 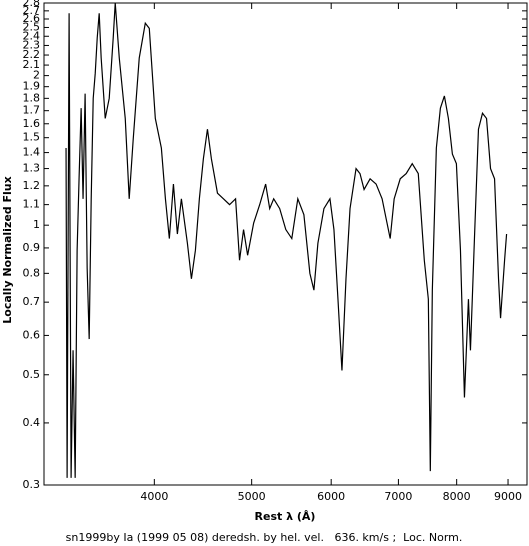 What do you see at coordinates (32, 152) in the screenshot?
I see `y-tick-label: 1.4` at bounding box center [32, 152].